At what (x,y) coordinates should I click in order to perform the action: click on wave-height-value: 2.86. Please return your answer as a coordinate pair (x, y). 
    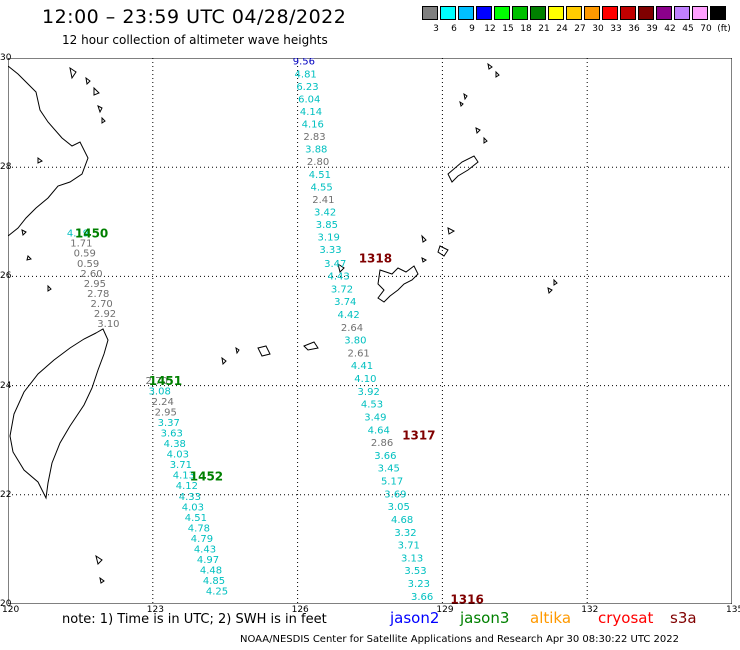
    Looking at the image, I should click on (382, 443).